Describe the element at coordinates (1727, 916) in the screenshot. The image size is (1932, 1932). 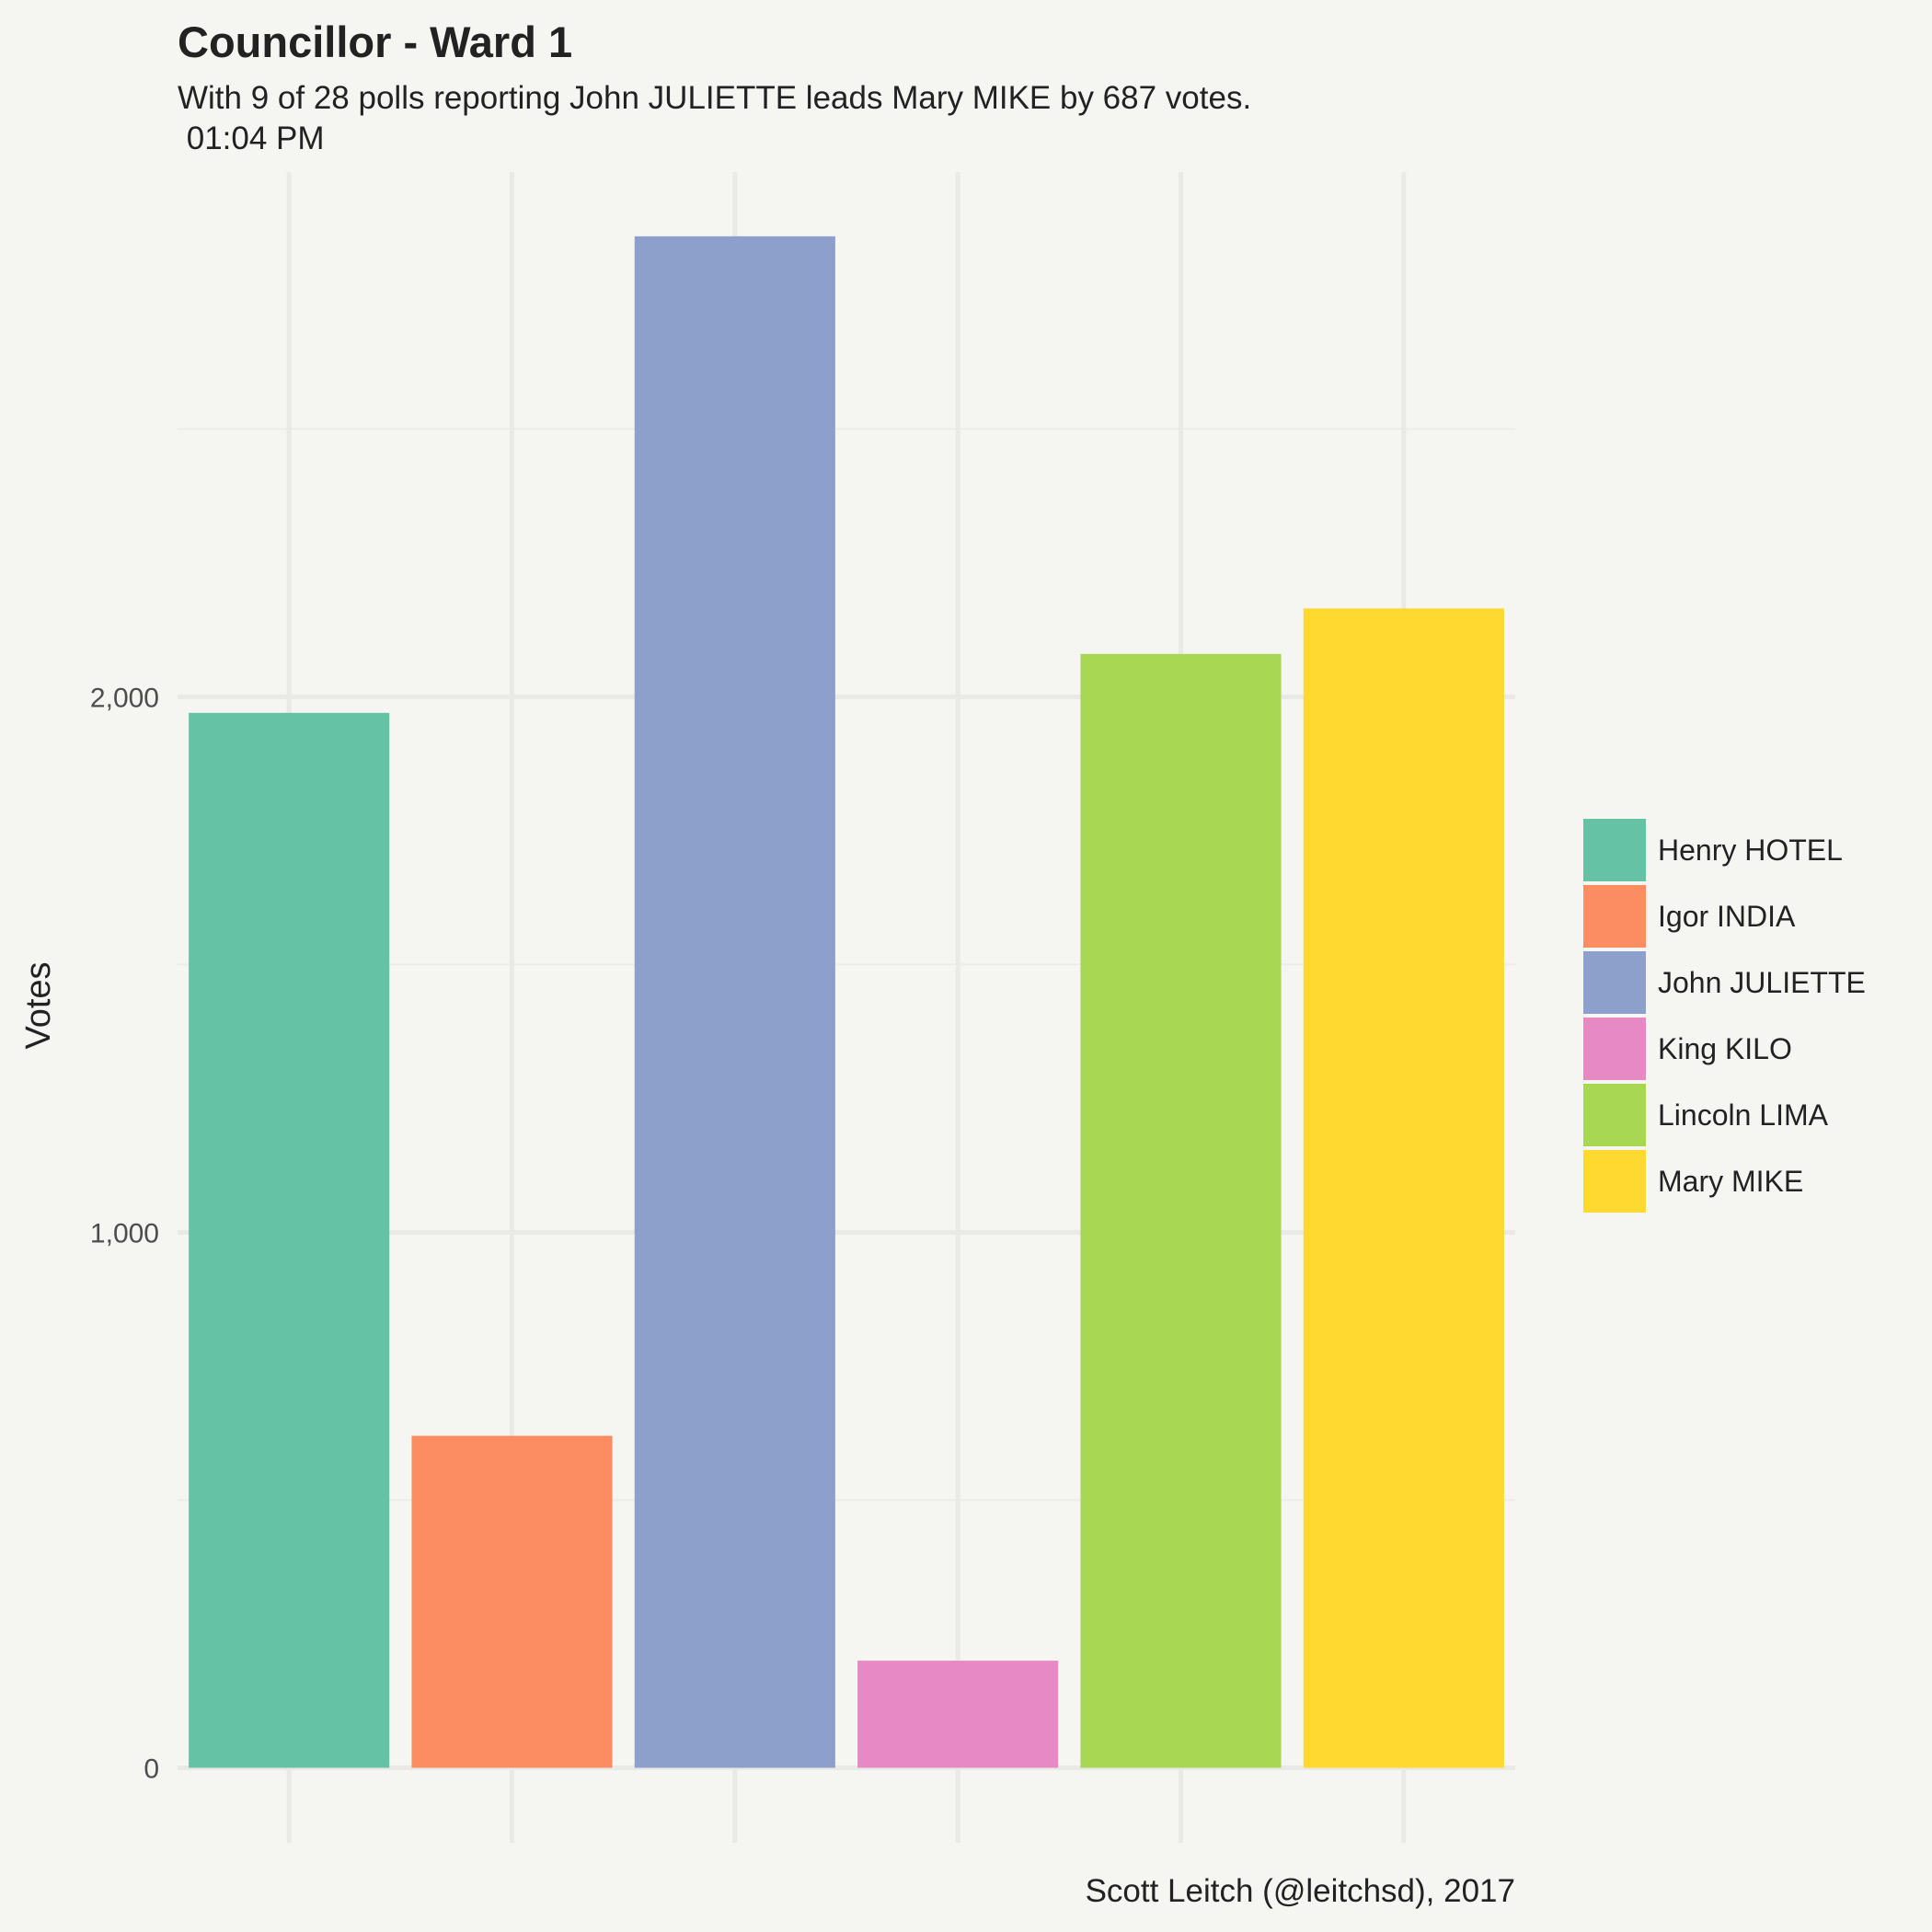
I see `legend-label: Igor INDIA` at that location.